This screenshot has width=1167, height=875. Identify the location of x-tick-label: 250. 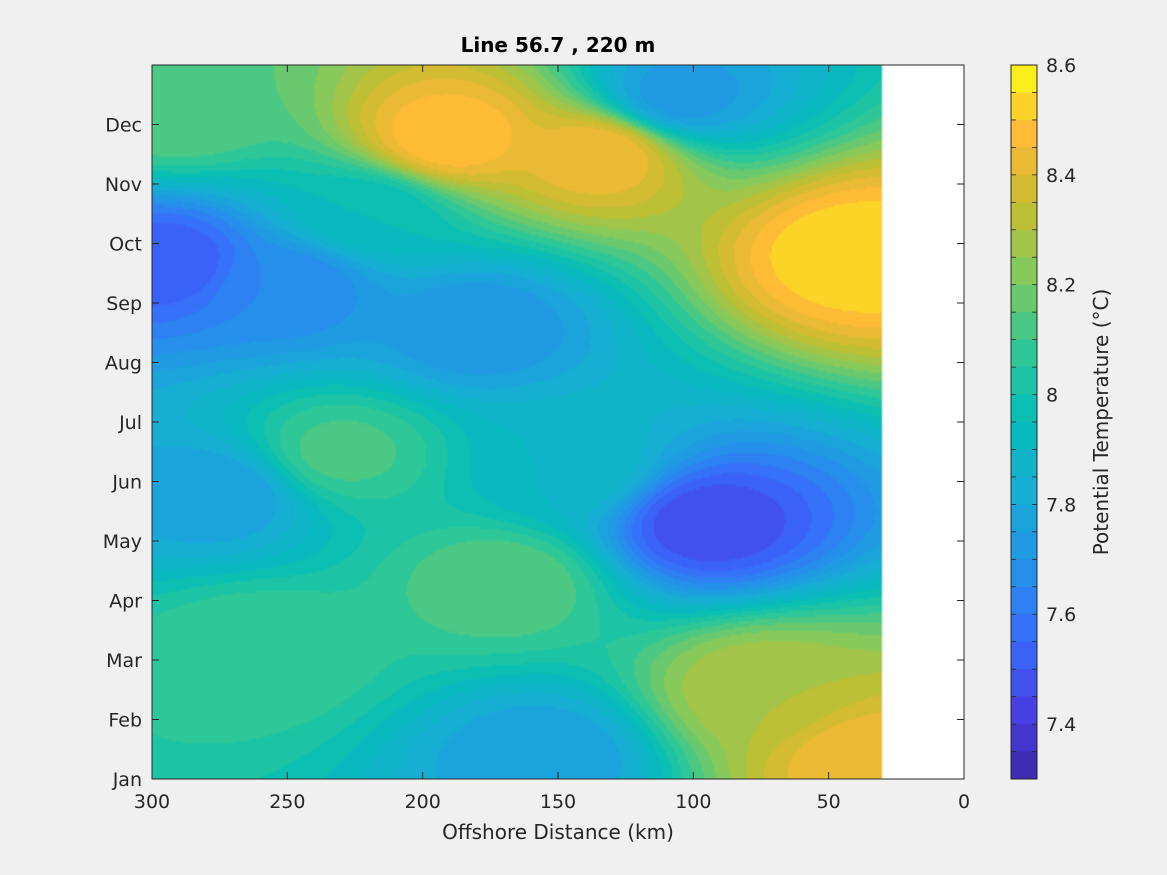
(287, 802).